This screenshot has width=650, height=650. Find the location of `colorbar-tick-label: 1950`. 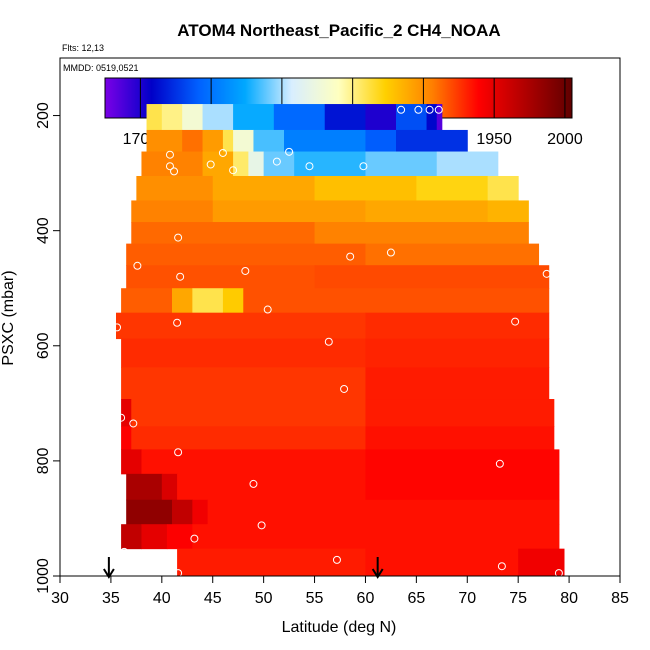

colorbar-tick-label: 1950 is located at coordinates (494, 139).